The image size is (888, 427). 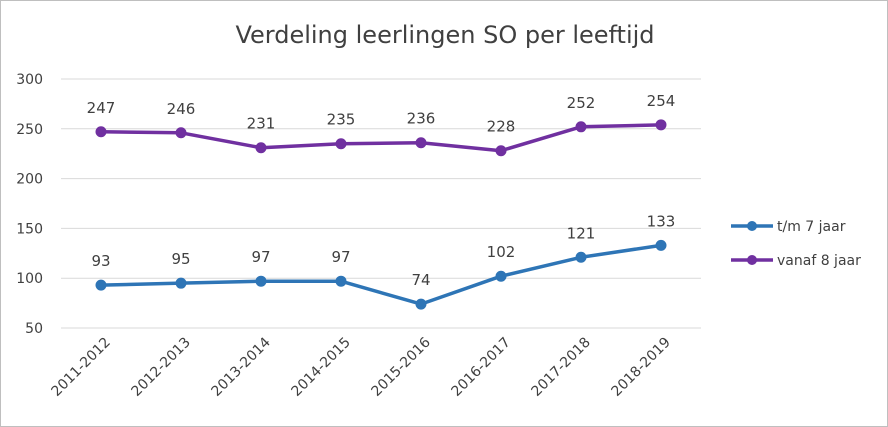 I want to click on x-tick-label: 2011-2012, so click(x=81, y=367).